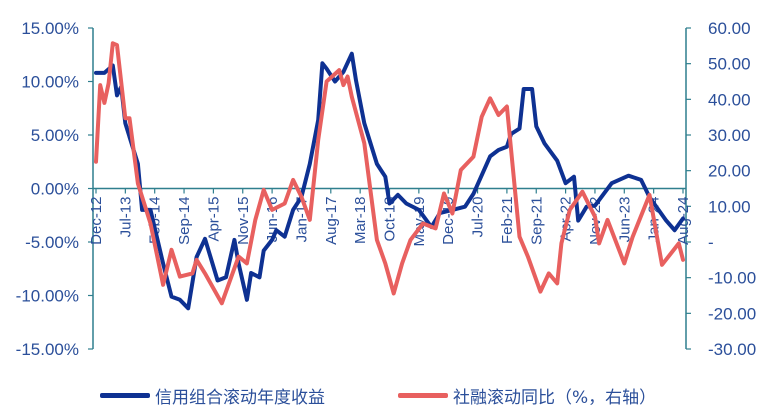 This screenshot has width=774, height=417. I want to click on legend-label: 信用组合滚动年度收益, so click(240, 398).